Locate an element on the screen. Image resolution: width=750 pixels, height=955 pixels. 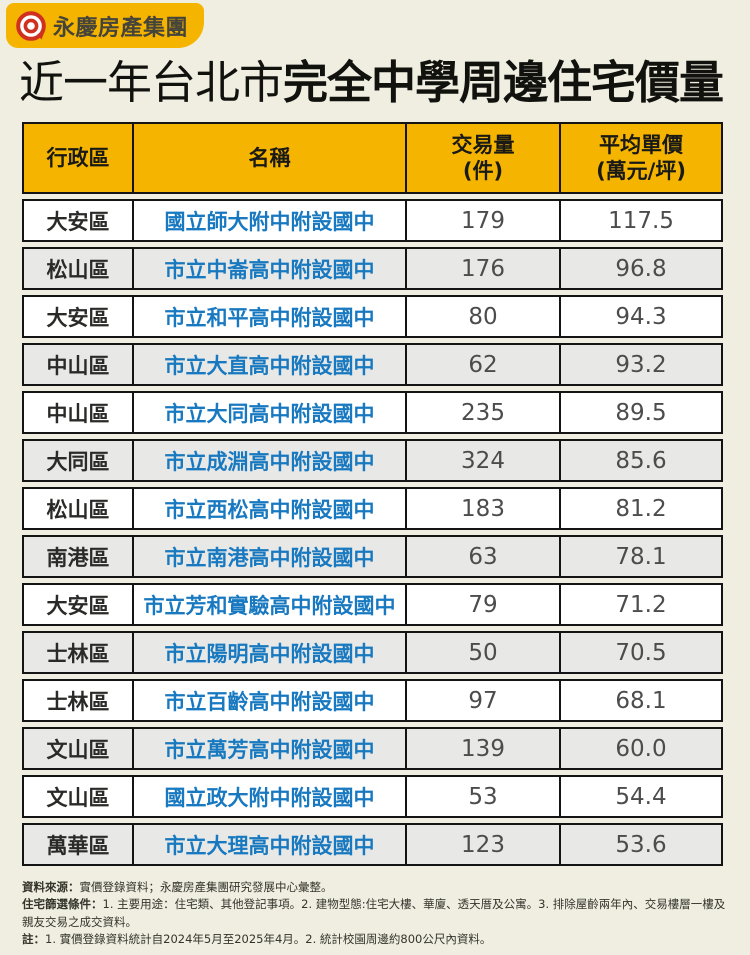
table-row: 文山區 市立萬芳高中附設國中 139 60.0 is located at coordinates (372, 748).